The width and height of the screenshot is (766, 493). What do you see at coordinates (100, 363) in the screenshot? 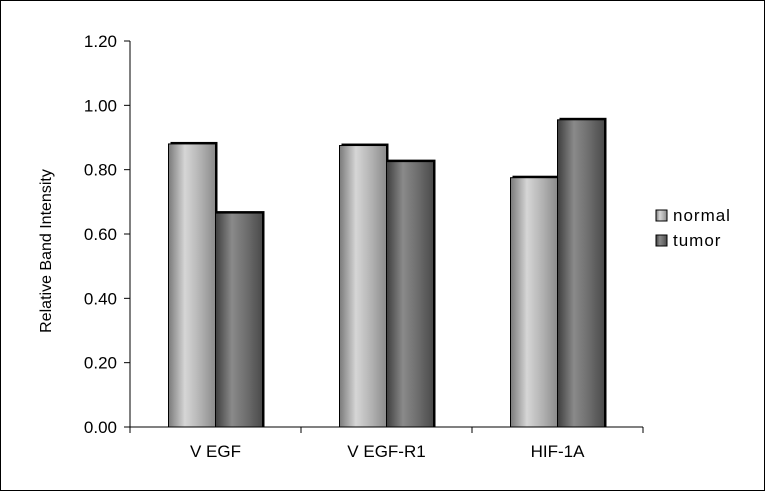
I see `y-tick-label: 0.20` at bounding box center [100, 363].